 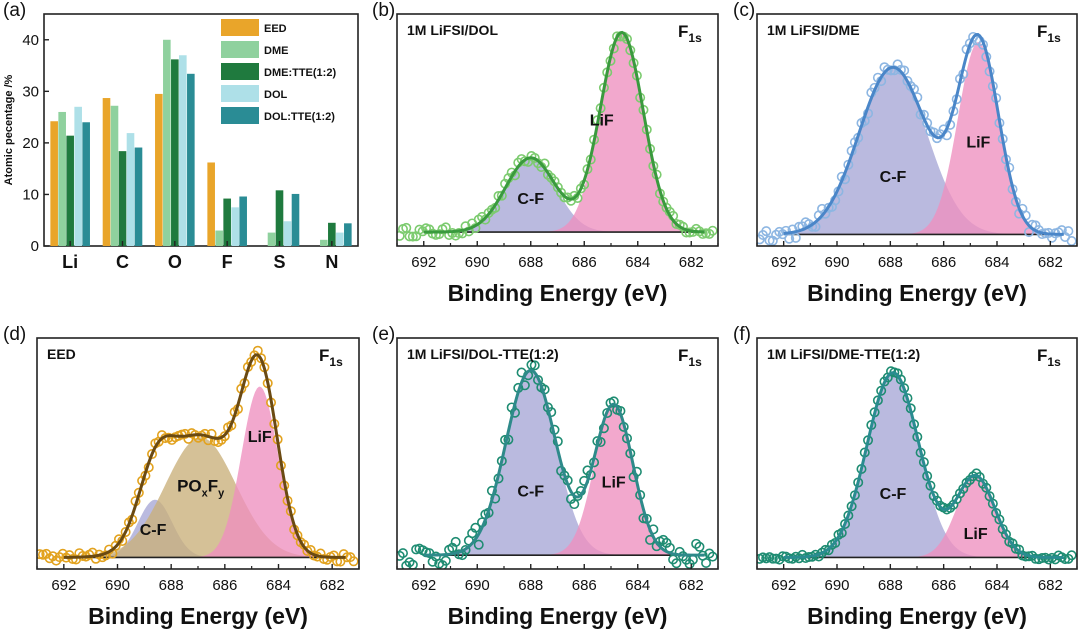 I want to click on bar-DOL-F, so click(x=235, y=226).